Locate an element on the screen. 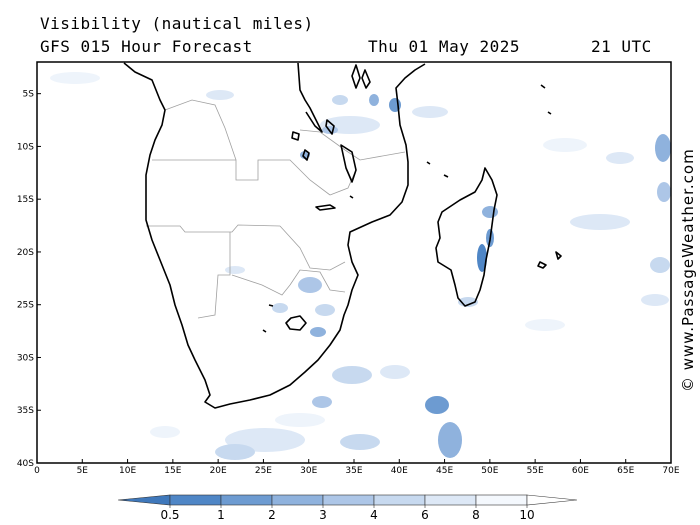 The image size is (700, 525). colorbar-label: 3 is located at coordinates (323, 515).